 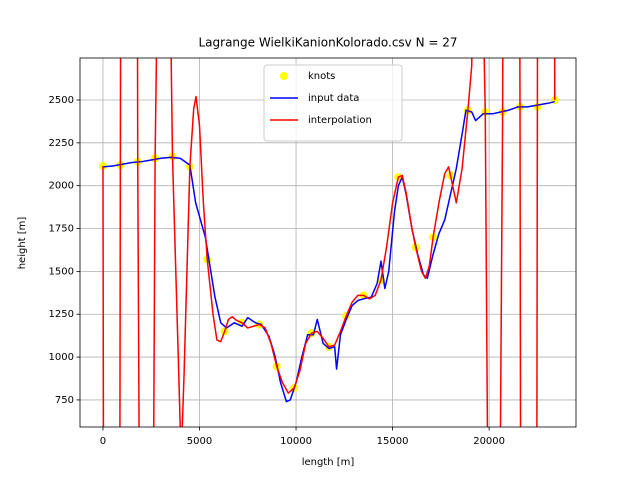 I want to click on y-tick-label: 2500, so click(x=61, y=100).